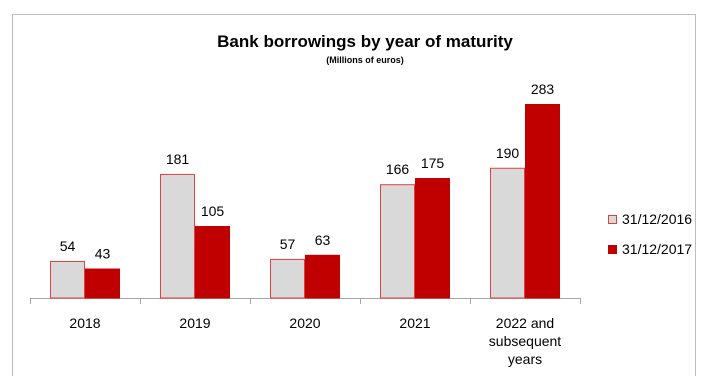 The width and height of the screenshot is (708, 376). I want to click on data-label-2016-2018: 54, so click(68, 246).